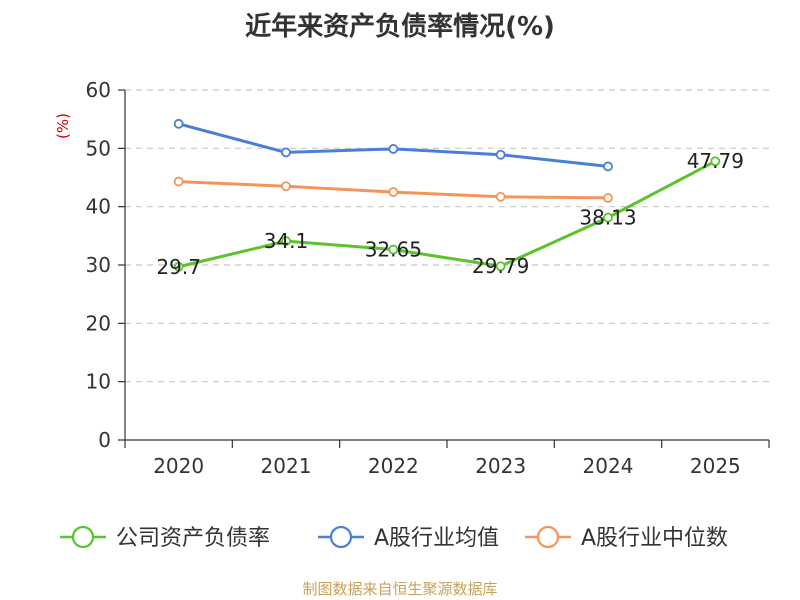  What do you see at coordinates (500, 466) in the screenshot?
I see `x-tick-label: 2023` at bounding box center [500, 466].